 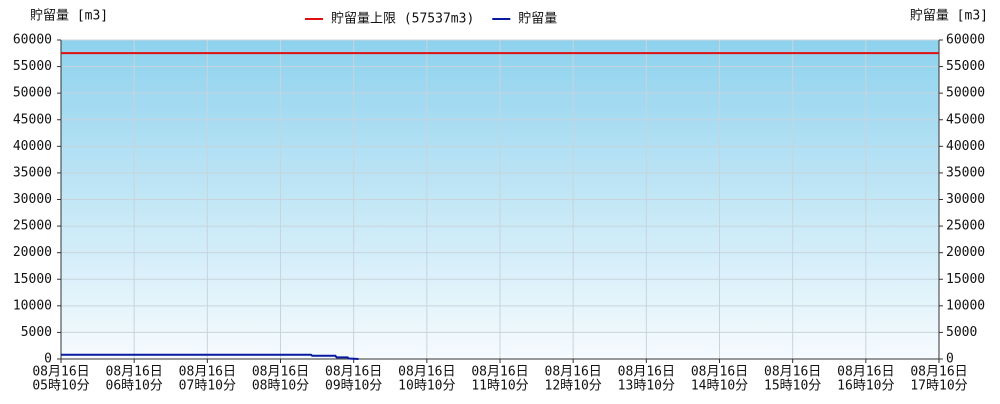 I want to click on legend-label: 貯留量上限 (57537m3), so click(x=402, y=19).